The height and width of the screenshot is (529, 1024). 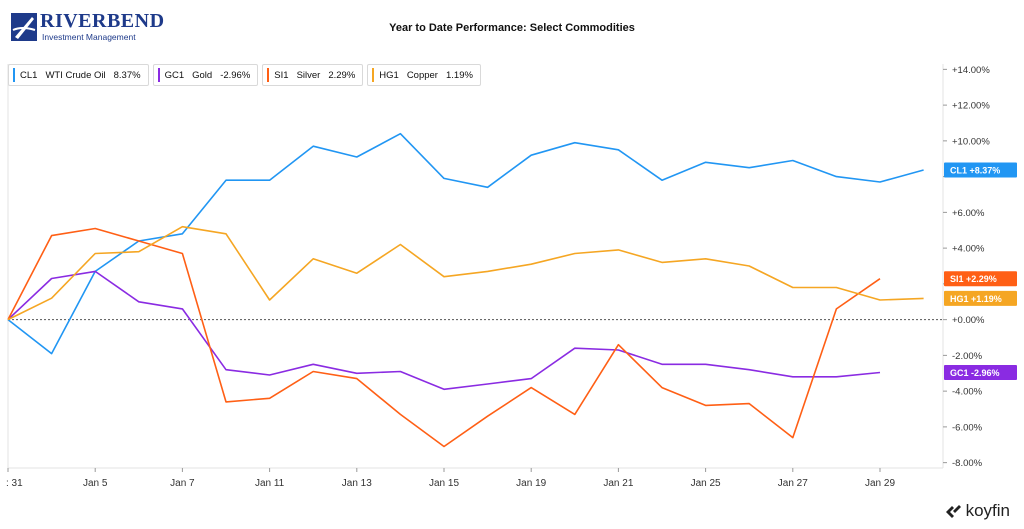 I want to click on y-tick-label: -8.00%, so click(x=967, y=463).